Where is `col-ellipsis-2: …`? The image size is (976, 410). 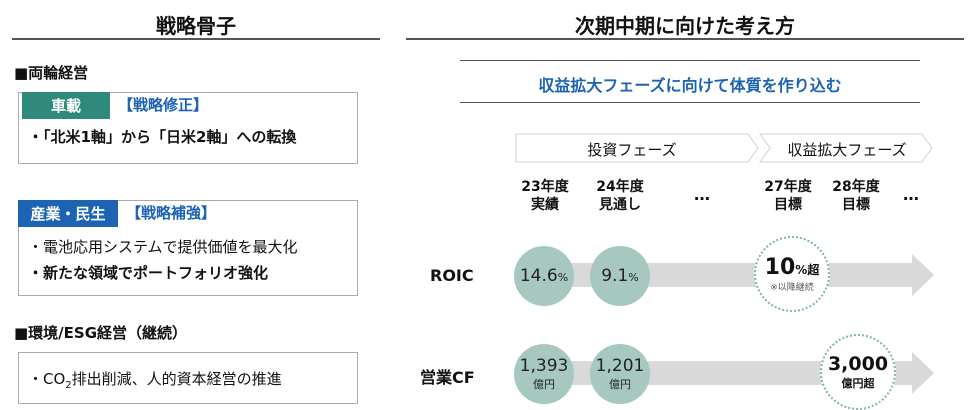 col-ellipsis-2: … is located at coordinates (911, 194).